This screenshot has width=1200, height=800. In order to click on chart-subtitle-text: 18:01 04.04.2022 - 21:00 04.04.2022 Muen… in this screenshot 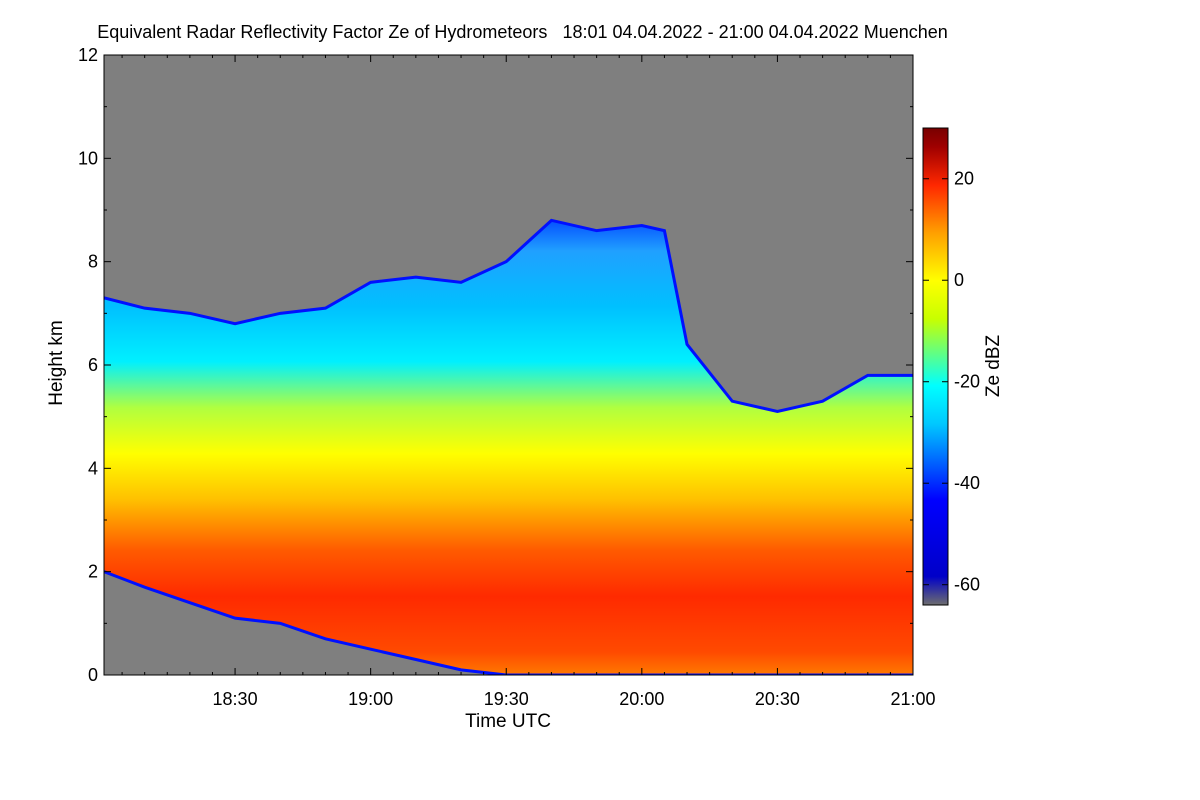, I will do `click(755, 32)`.